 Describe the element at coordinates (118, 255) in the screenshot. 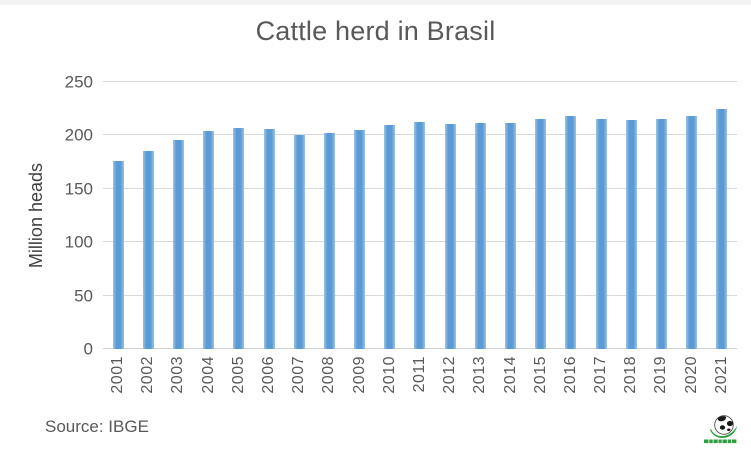

I see `bar-2001` at that location.